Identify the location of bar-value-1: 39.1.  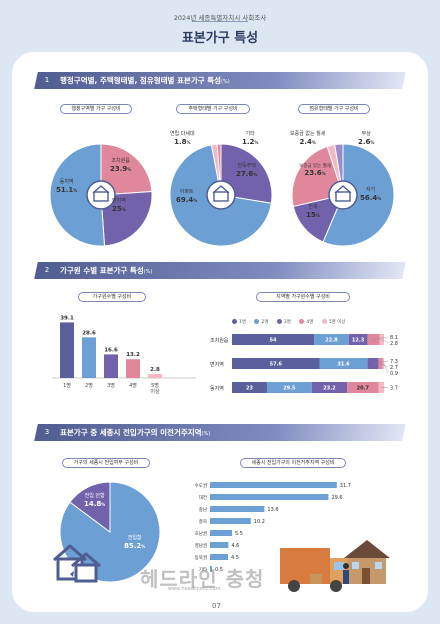
(67, 318).